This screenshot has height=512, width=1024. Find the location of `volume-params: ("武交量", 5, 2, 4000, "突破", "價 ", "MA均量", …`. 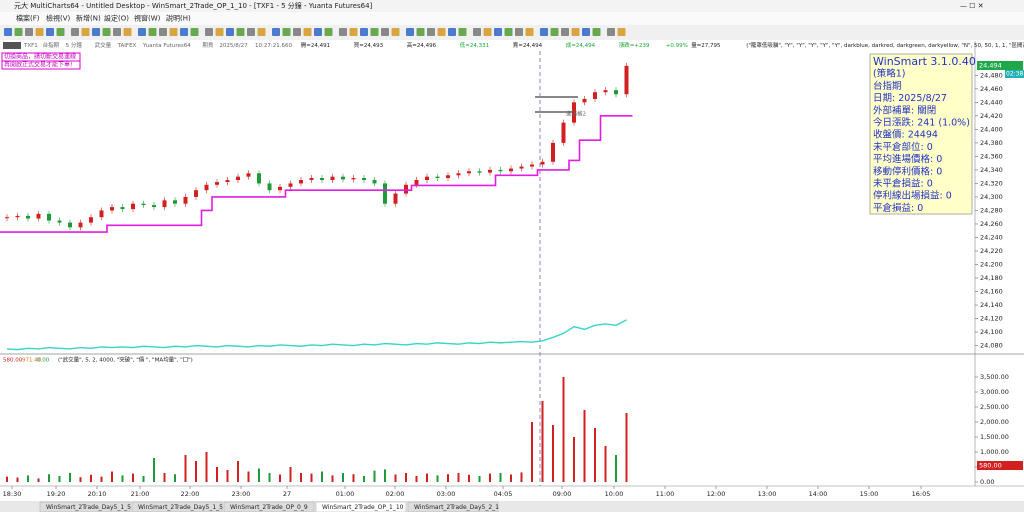

volume-params: ("武交量", 5, 2, 4000, "突破", "價 ", "MA均量", … is located at coordinates (125, 360).